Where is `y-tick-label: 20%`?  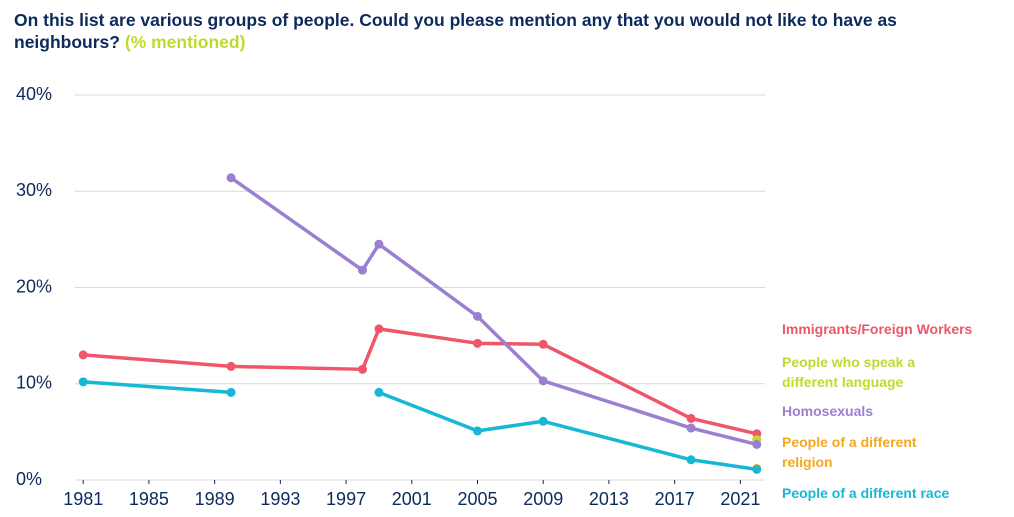
y-tick-label: 20% is located at coordinates (34, 286).